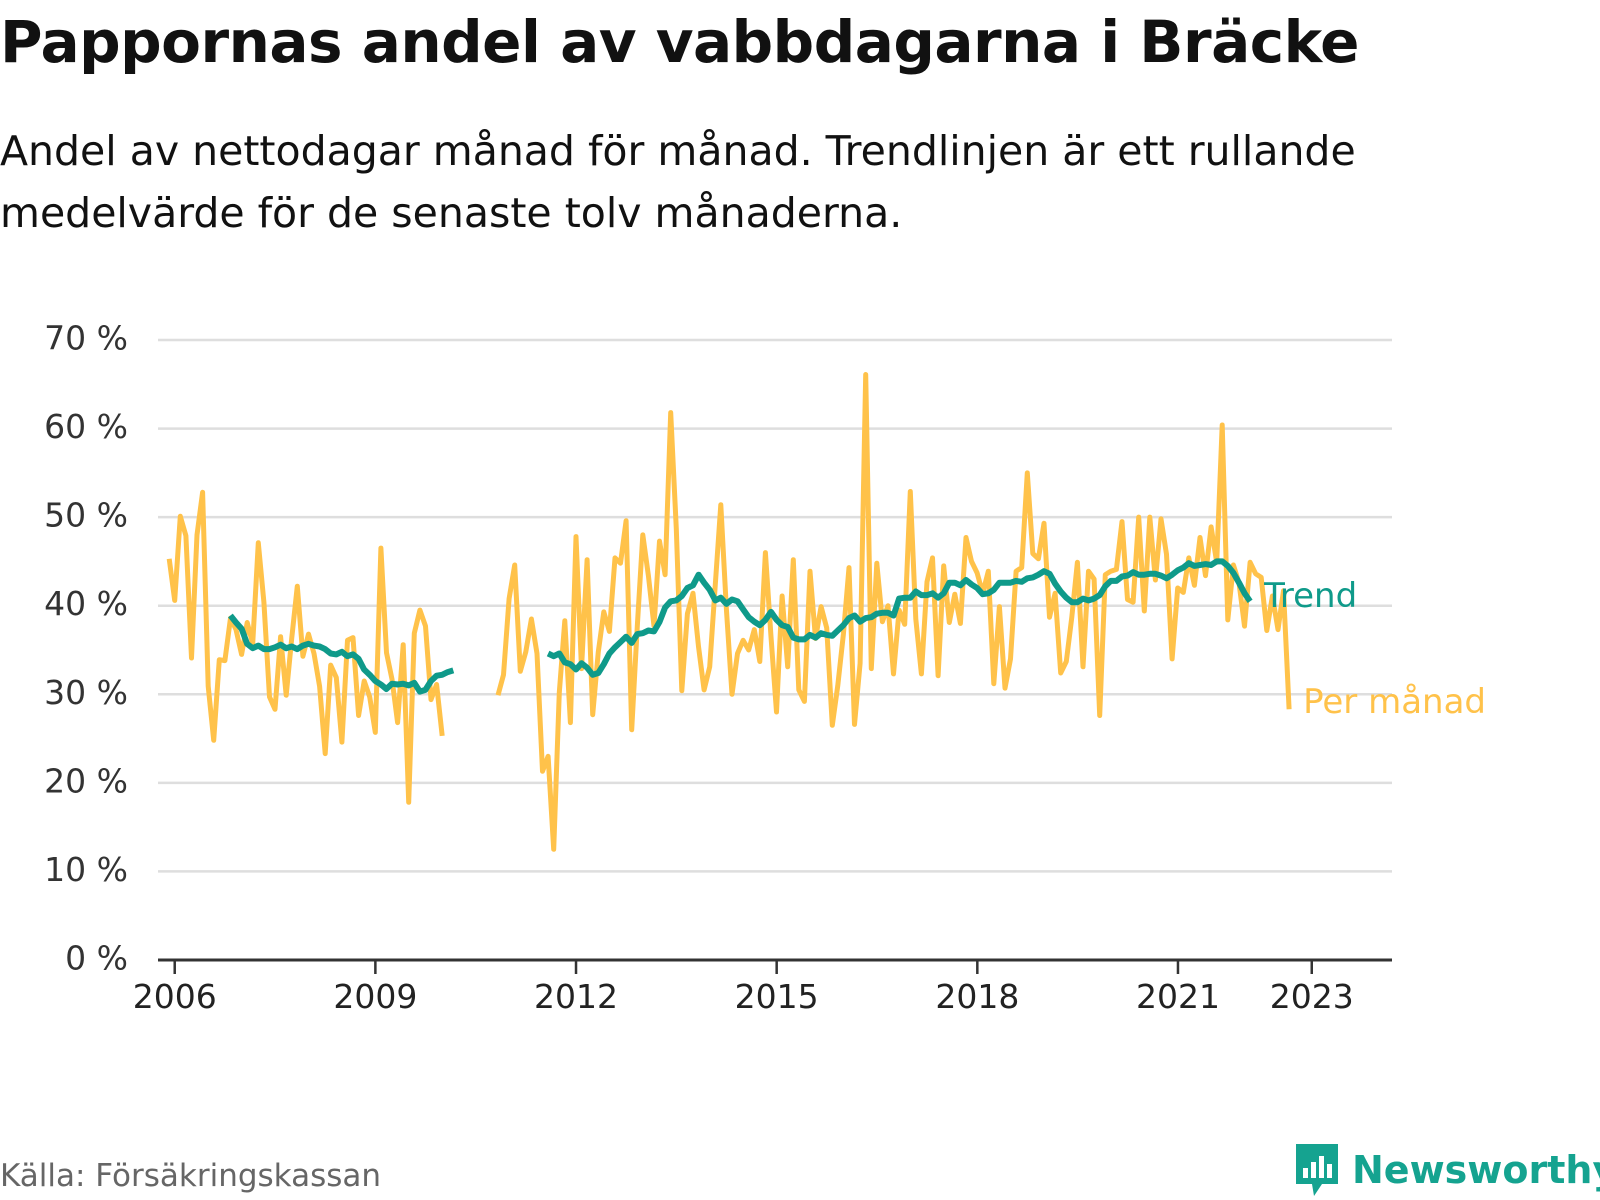 The image size is (1600, 1200). I want to click on x-tick-label-2012: 2012, so click(576, 996).